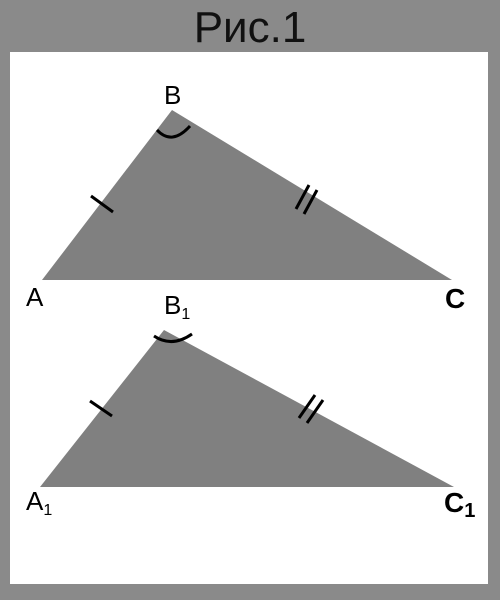 This screenshot has width=500, height=600. I want to click on vertex-b1-subscript: 1, so click(185, 314).